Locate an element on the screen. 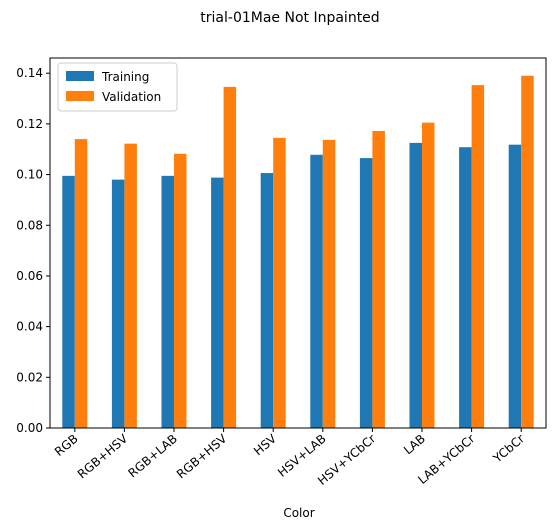  legend: Training Validation is located at coordinates (117, 87).